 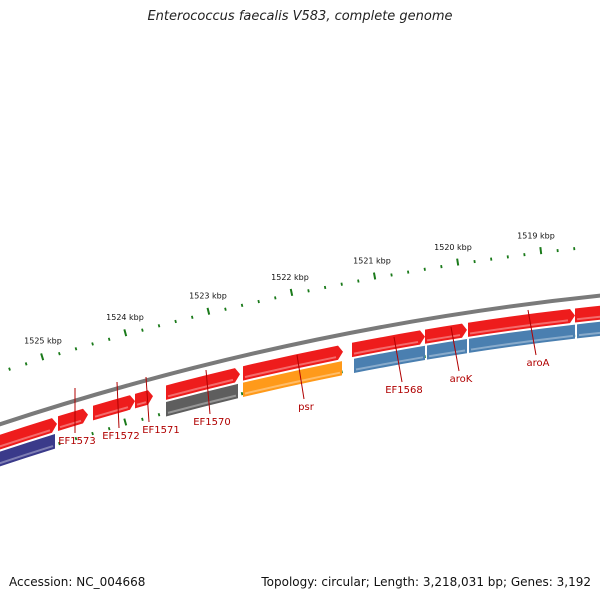 What do you see at coordinates (522, 342) in the screenshot?
I see `gene-blue-block-3-shine` at bounding box center [522, 342].